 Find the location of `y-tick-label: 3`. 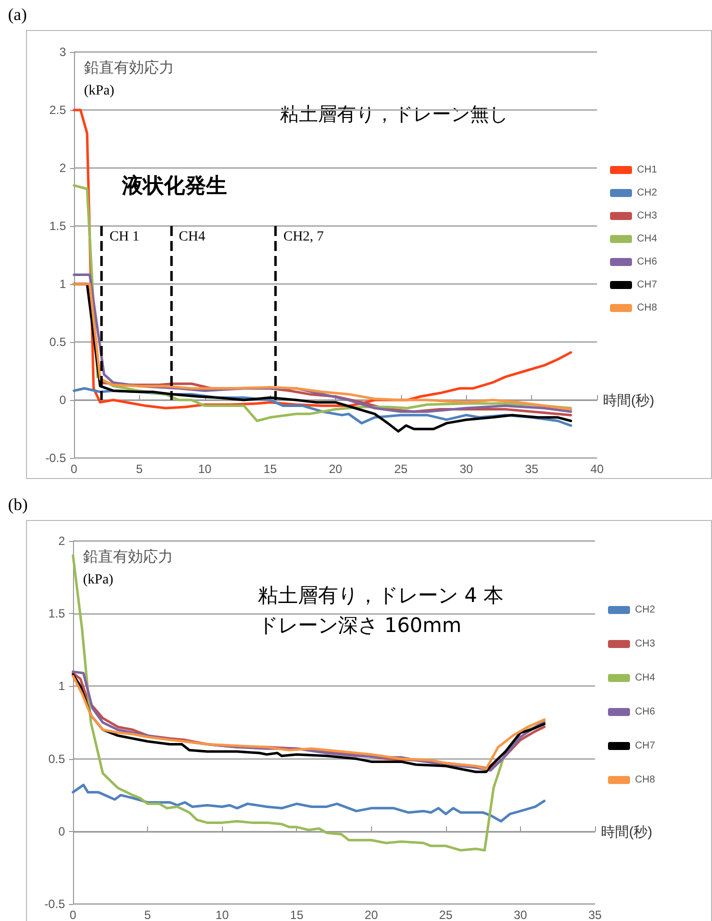

y-tick-label: 3 is located at coordinates (62, 52).